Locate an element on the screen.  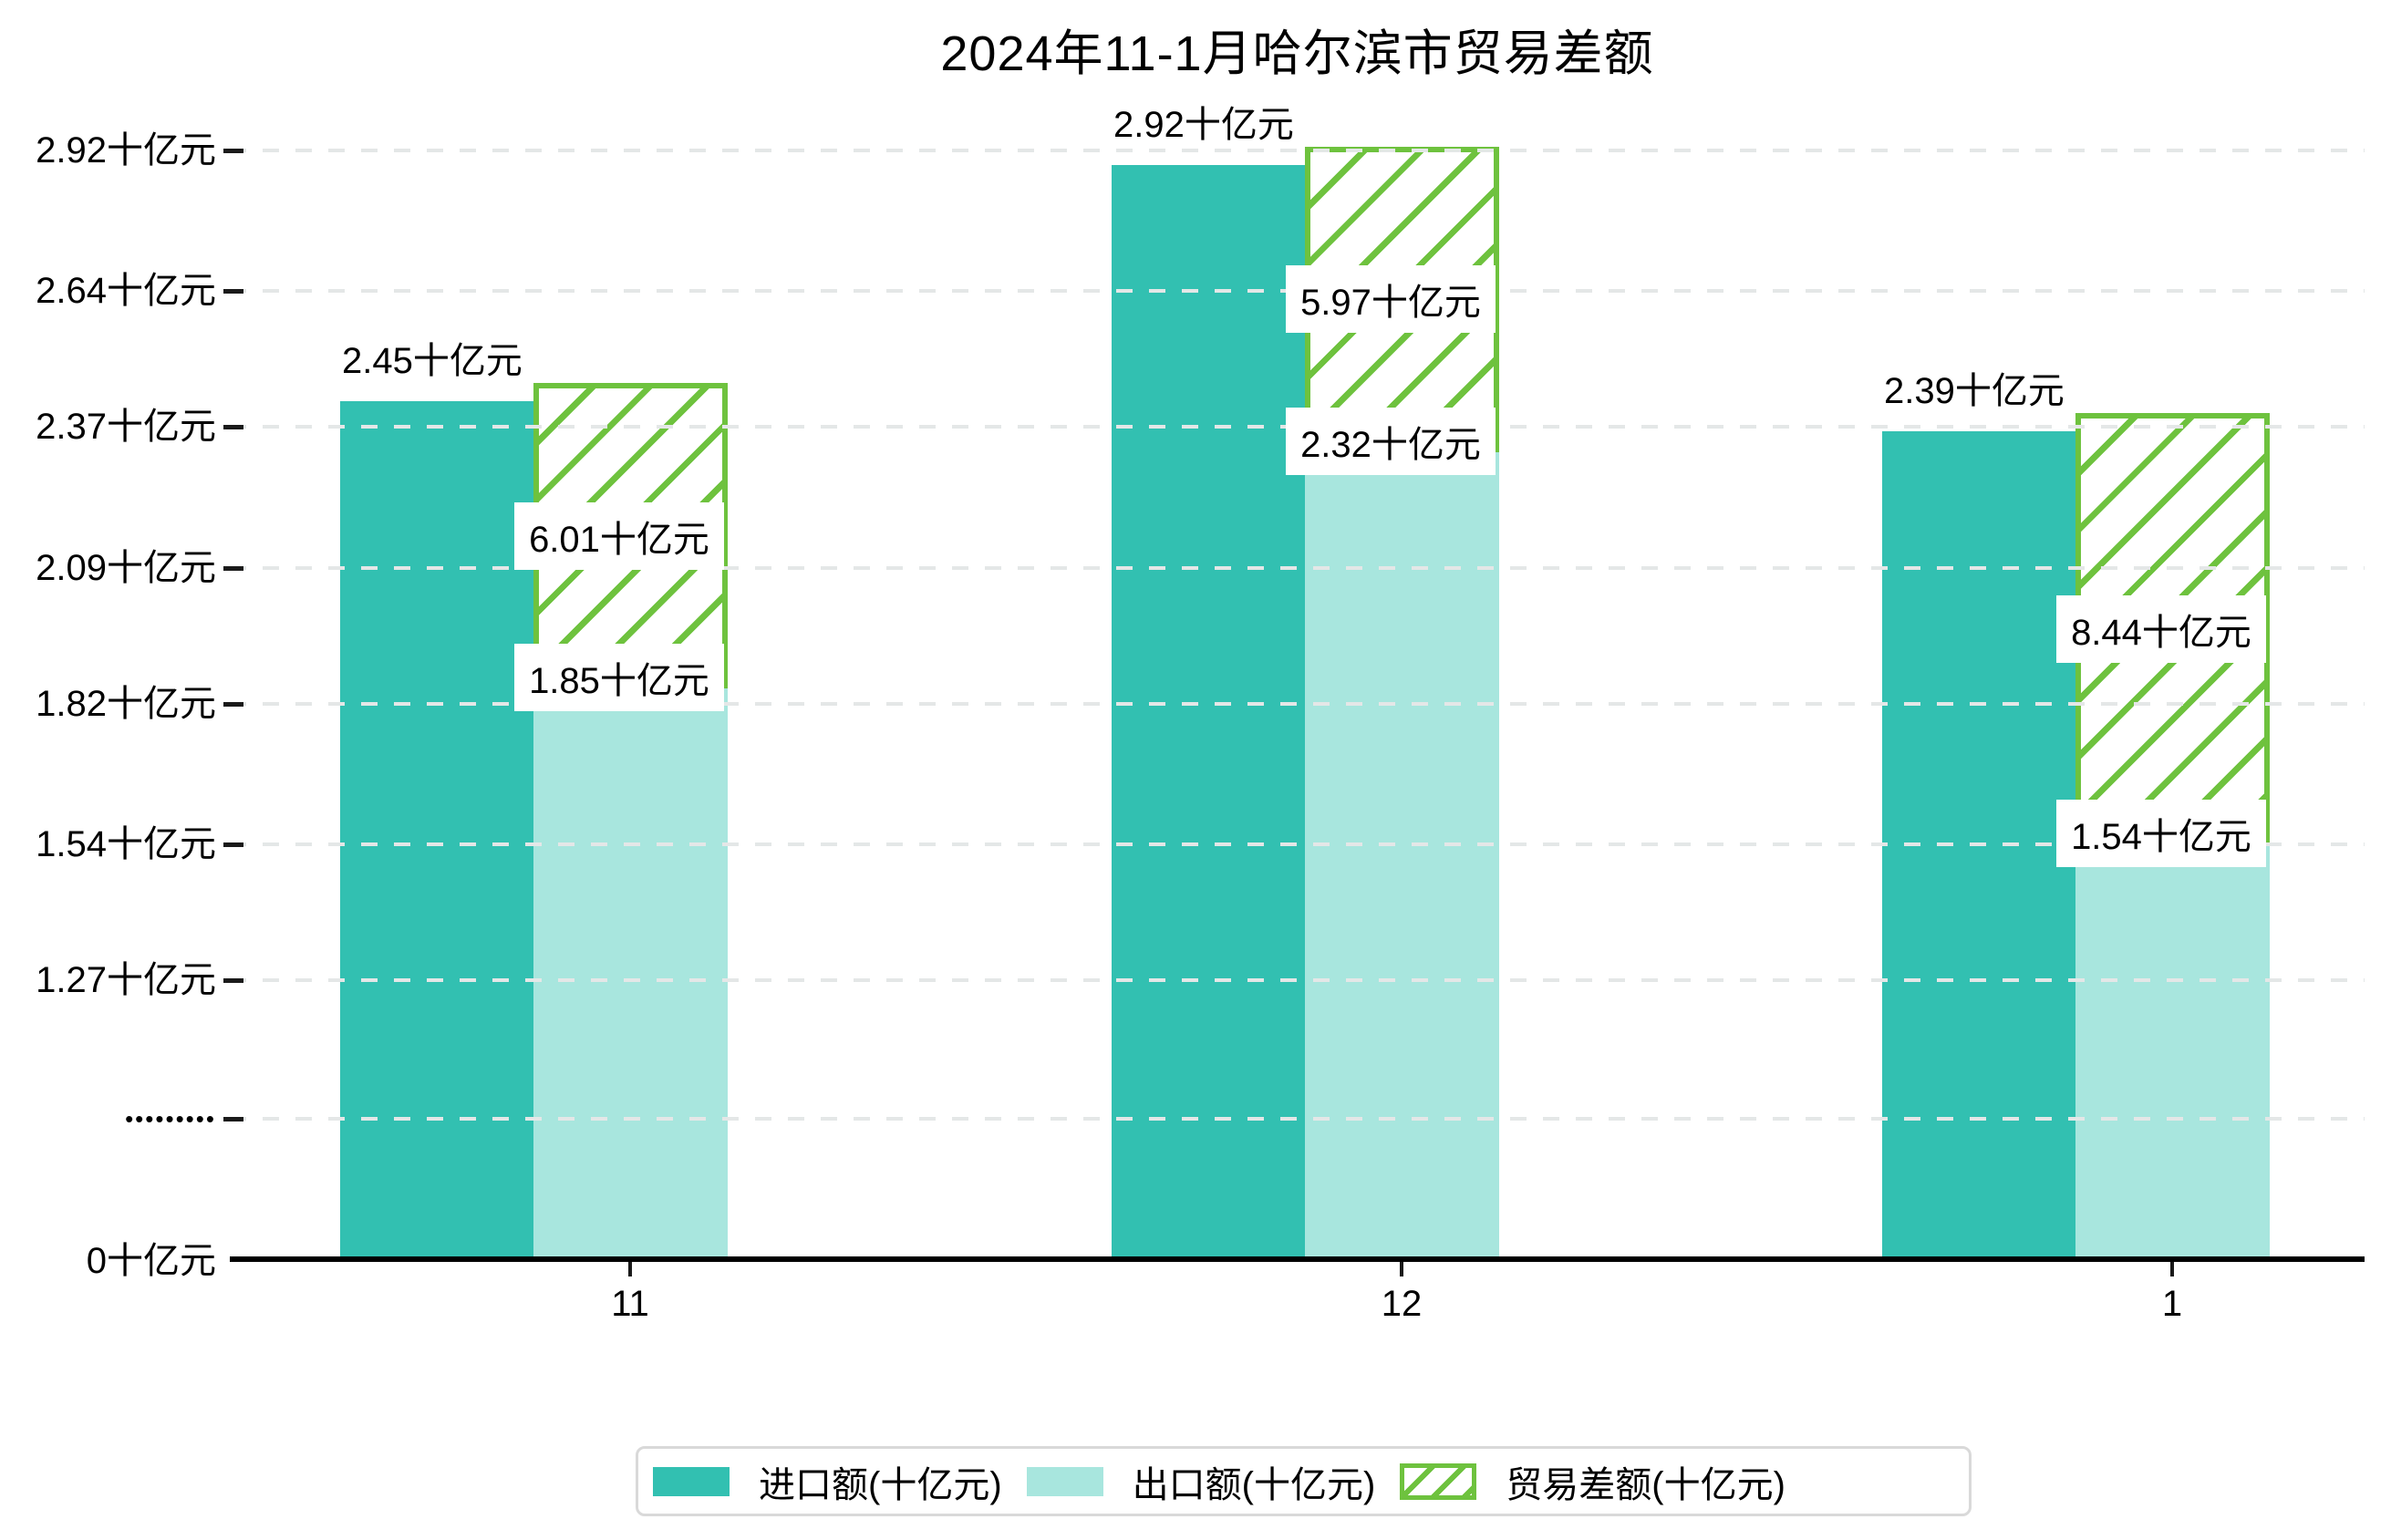
gridline-1.82十亿元 is located at coordinates (1297, 703).